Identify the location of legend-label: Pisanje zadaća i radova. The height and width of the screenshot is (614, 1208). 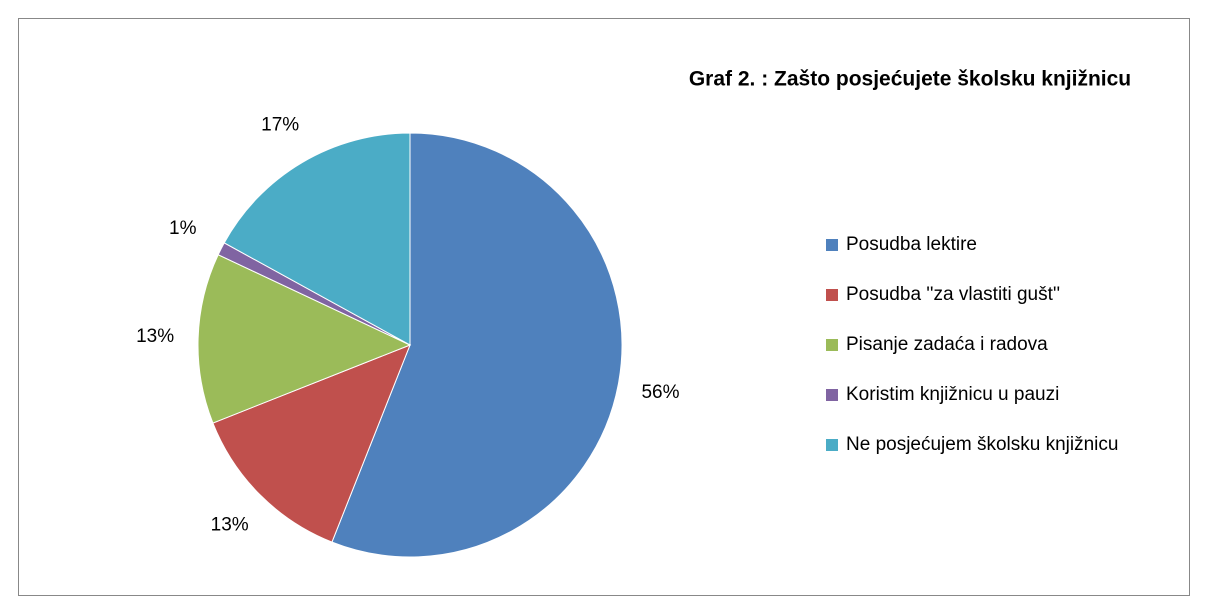
(947, 344).